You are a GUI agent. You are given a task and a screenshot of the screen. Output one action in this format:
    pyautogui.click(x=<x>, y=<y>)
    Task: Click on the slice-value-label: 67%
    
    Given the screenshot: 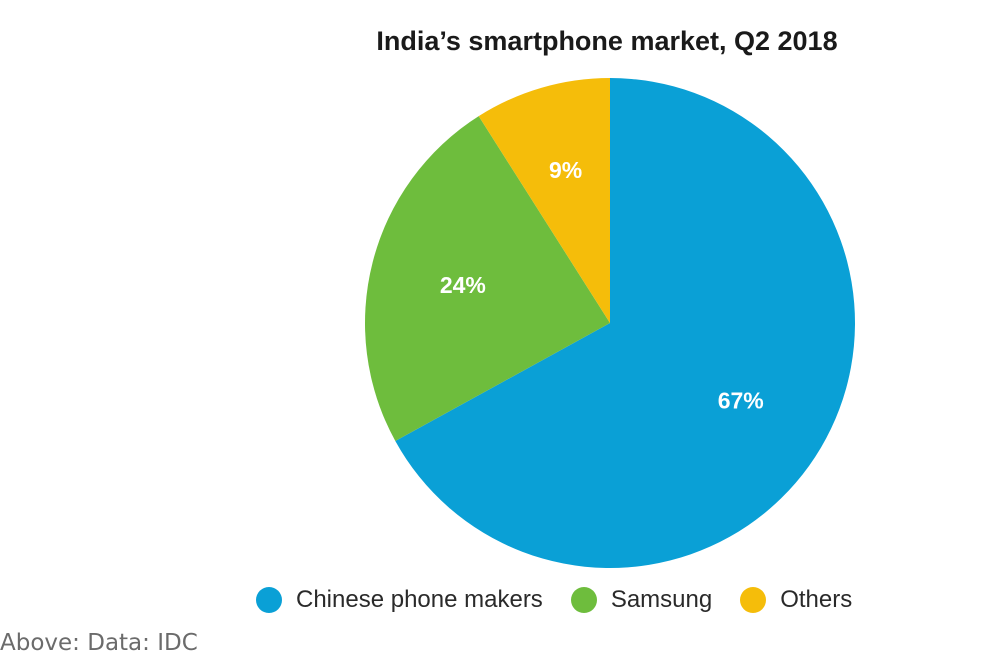 What is the action you would take?
    pyautogui.click(x=741, y=400)
    